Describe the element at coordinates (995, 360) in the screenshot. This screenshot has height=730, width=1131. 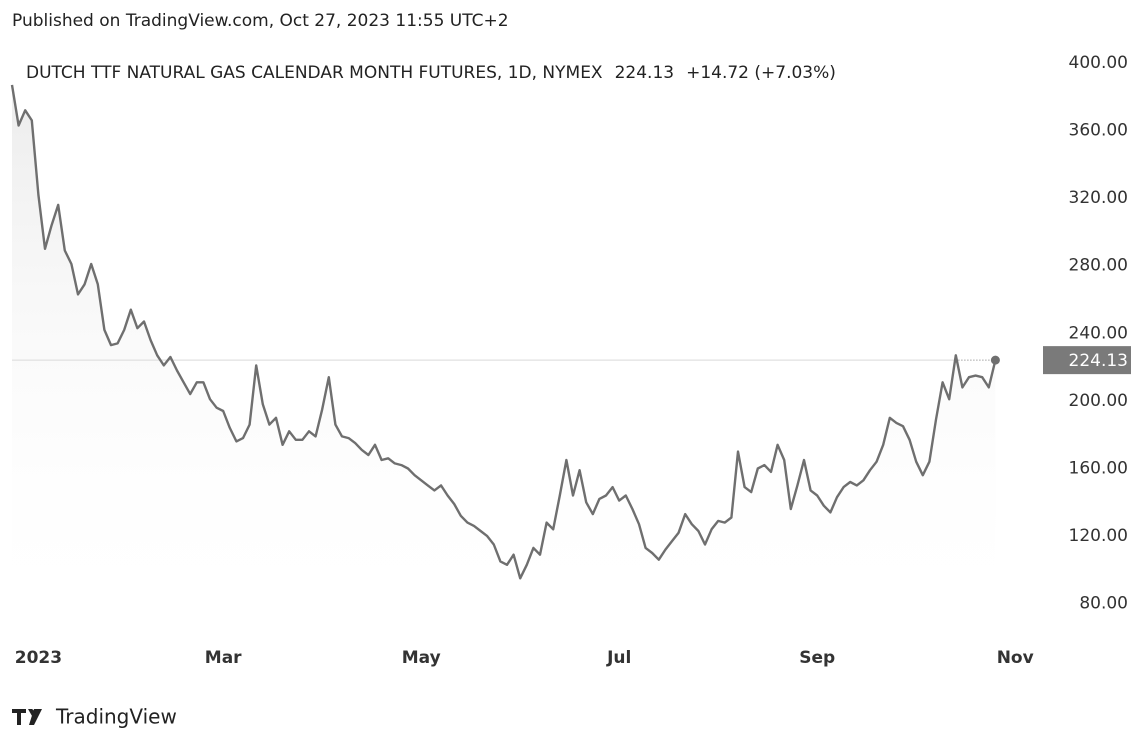
I see `last-point` at that location.